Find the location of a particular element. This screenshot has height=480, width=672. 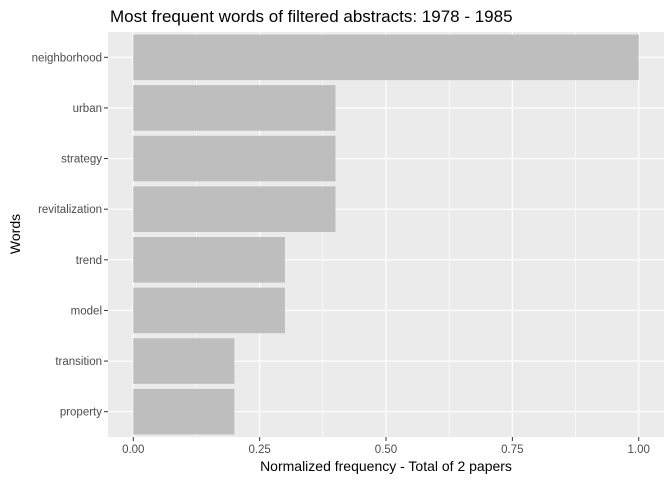

y-tick-label: strategy is located at coordinates (81, 160).